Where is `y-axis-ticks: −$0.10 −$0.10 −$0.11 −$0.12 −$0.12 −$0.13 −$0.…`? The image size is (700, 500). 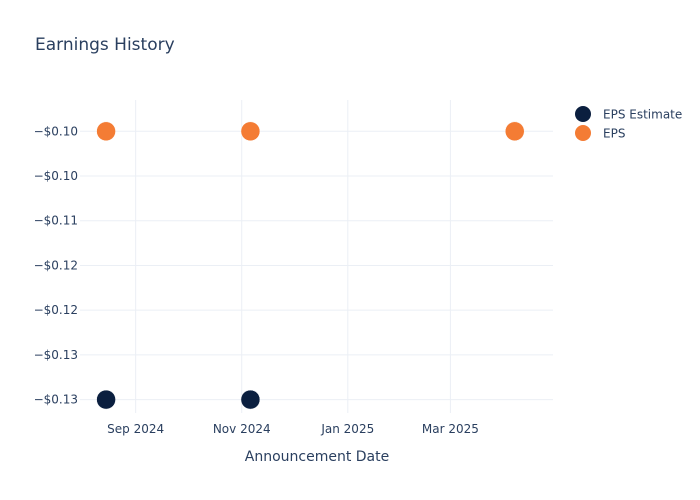
y-axis-ticks: −$0.10 −$0.10 −$0.11 −$0.12 −$0.12 −$0.13 −$0.… is located at coordinates (56, 265).